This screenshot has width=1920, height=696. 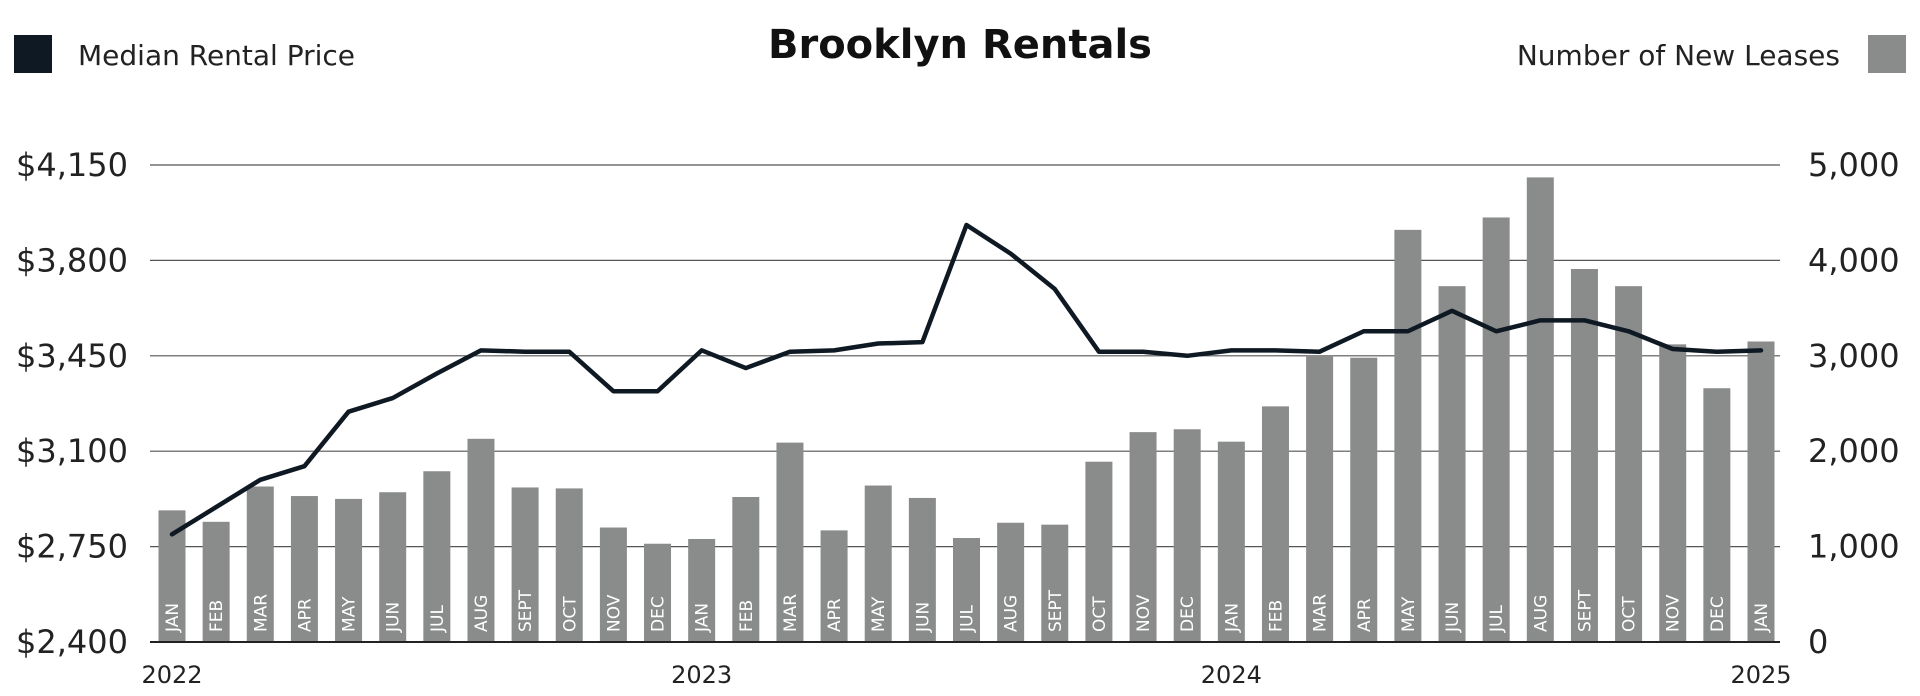 What do you see at coordinates (72, 403) in the screenshot?
I see `y-axis-left: $2,400 $2,750 $3,100 $3,450 $3,800 $4,150` at bounding box center [72, 403].